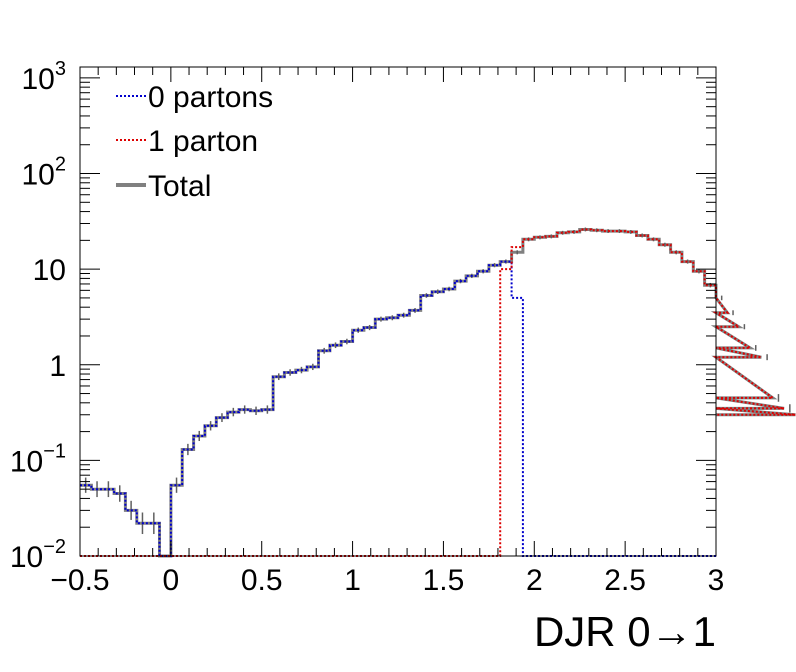  I want to click on x-tick-label: 0.5, so click(262, 580).